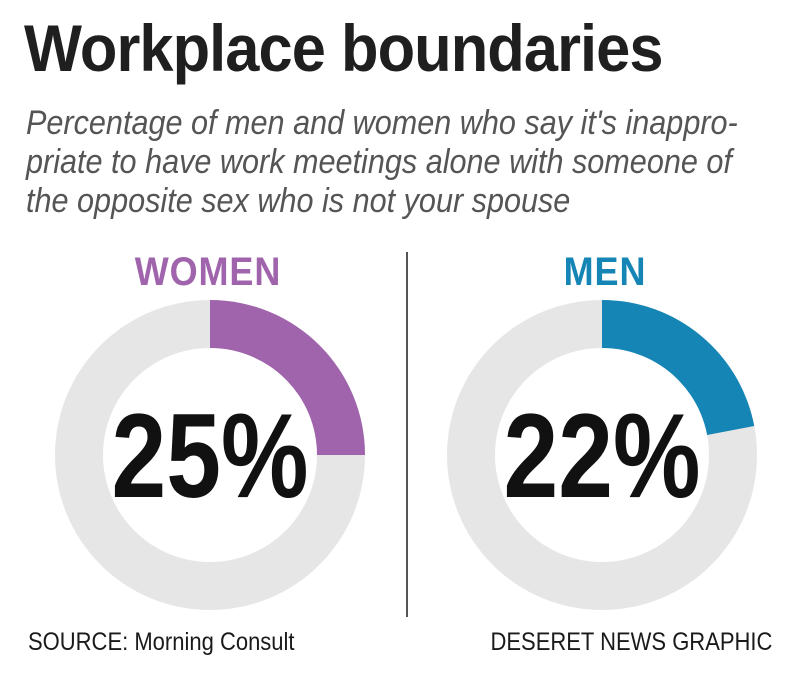 The width and height of the screenshot is (800, 682). Describe the element at coordinates (605, 272) in the screenshot. I see `men-label: MEN` at that location.